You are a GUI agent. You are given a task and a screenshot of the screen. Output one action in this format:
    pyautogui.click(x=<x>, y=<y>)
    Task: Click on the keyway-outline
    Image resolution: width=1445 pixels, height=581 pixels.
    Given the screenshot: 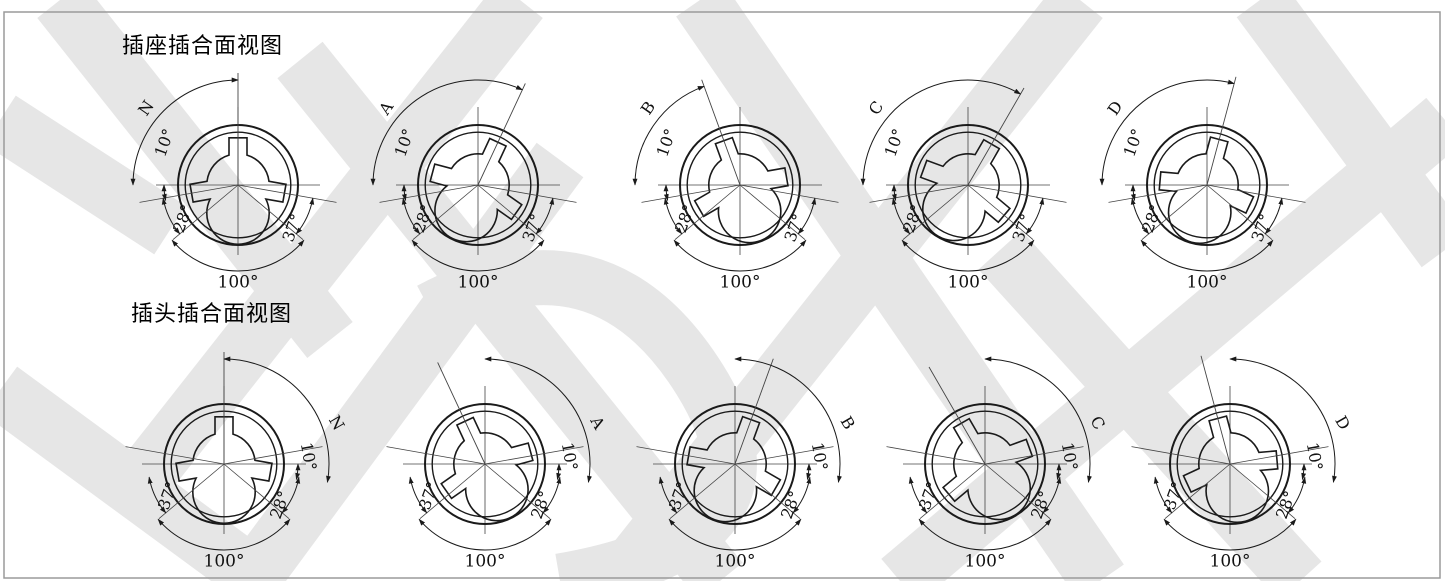 What is the action you would take?
    pyautogui.click(x=734, y=469)
    